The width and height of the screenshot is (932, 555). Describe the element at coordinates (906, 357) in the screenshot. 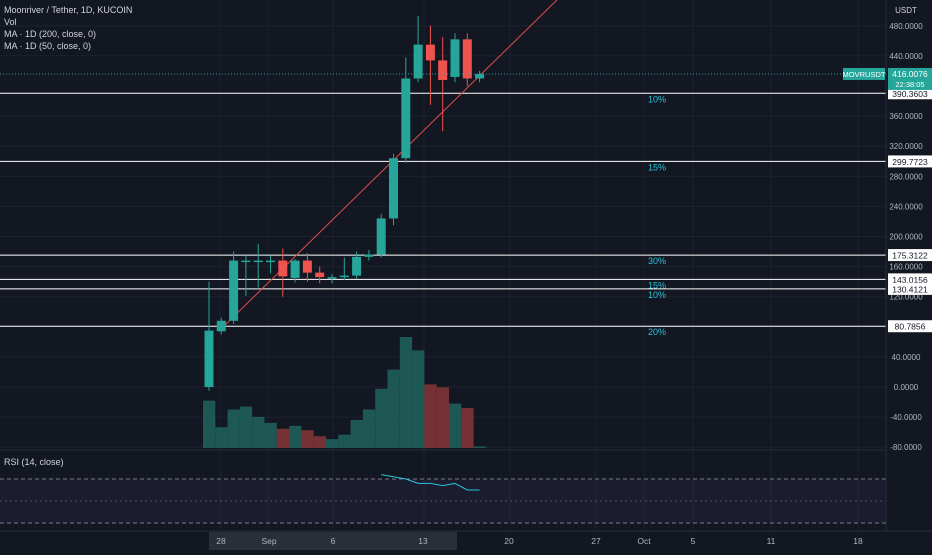

I see `y-tick-9: 40.0000` at that location.